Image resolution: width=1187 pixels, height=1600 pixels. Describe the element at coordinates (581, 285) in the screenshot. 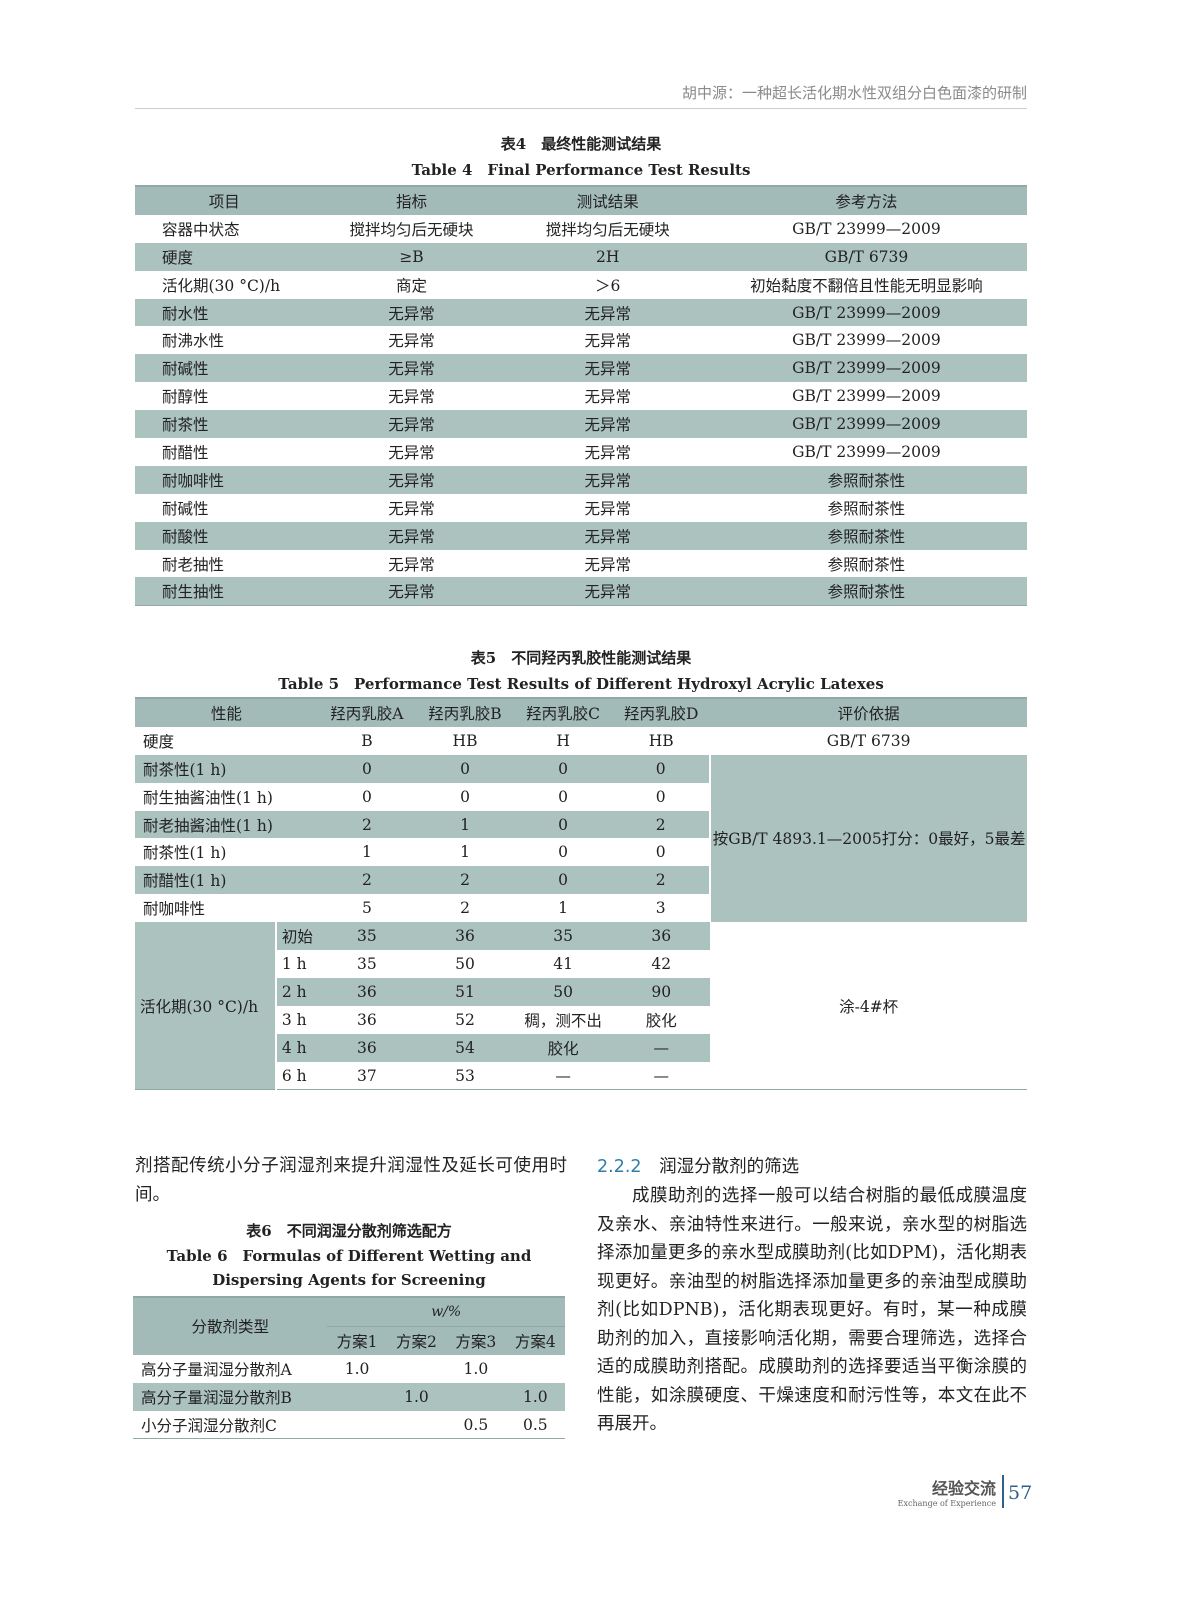

I see `table-row: 活化期(30 °C)/h 商定 ＞6 初始黏度不翻倍且性能无明显影响` at that location.